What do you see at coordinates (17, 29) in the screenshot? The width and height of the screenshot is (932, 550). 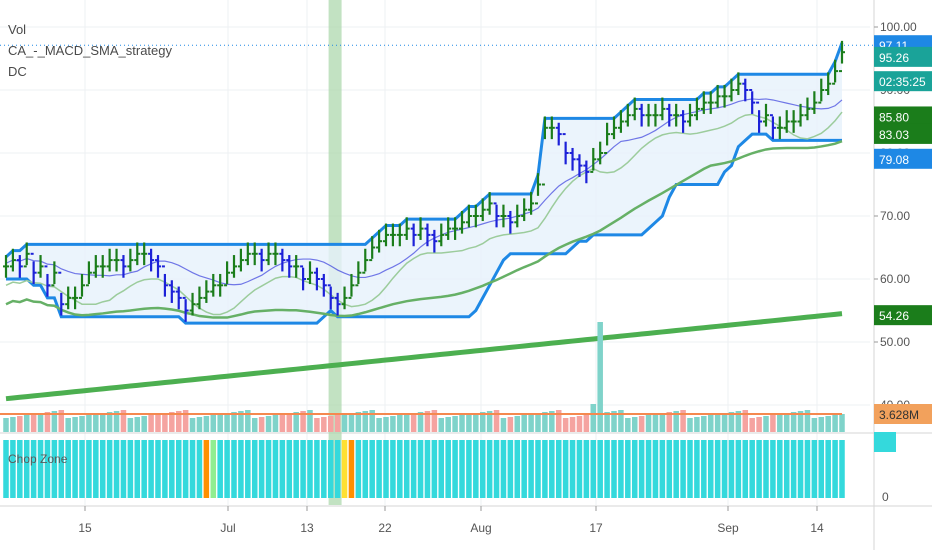 I see `legend-vol: Vol` at bounding box center [17, 29].